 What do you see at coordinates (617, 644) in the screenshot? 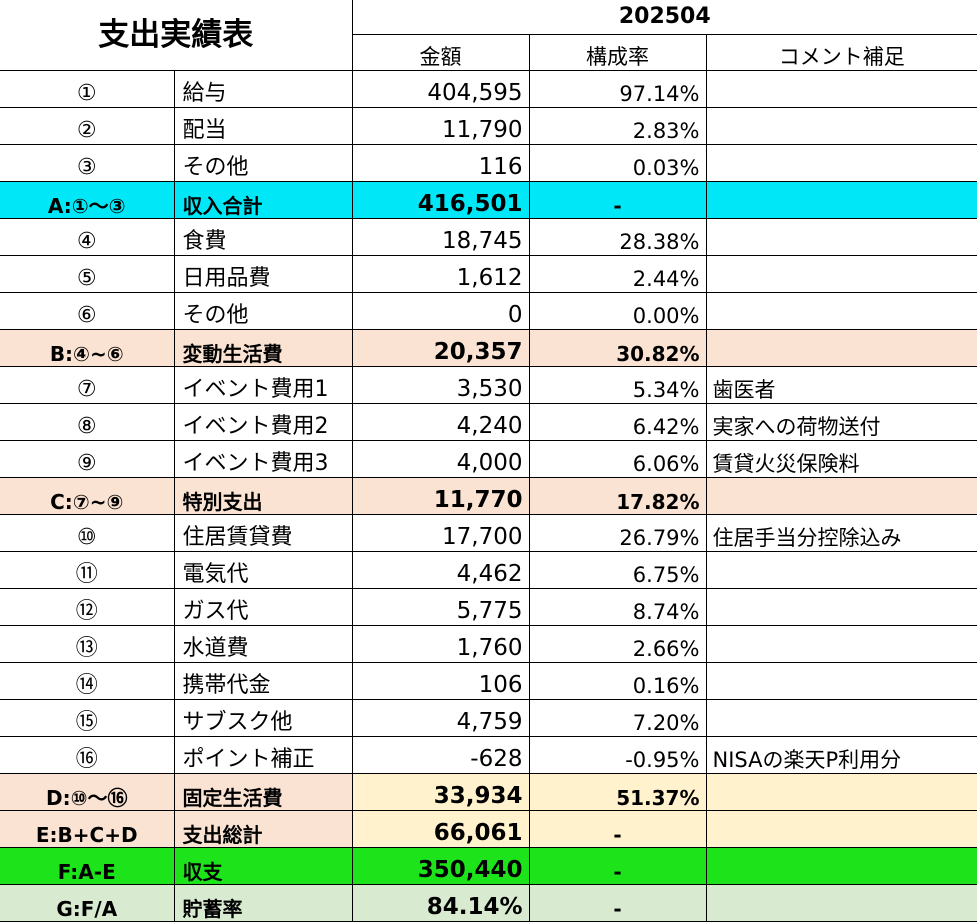
I see `row-ratio: 2.66%` at bounding box center [617, 644].